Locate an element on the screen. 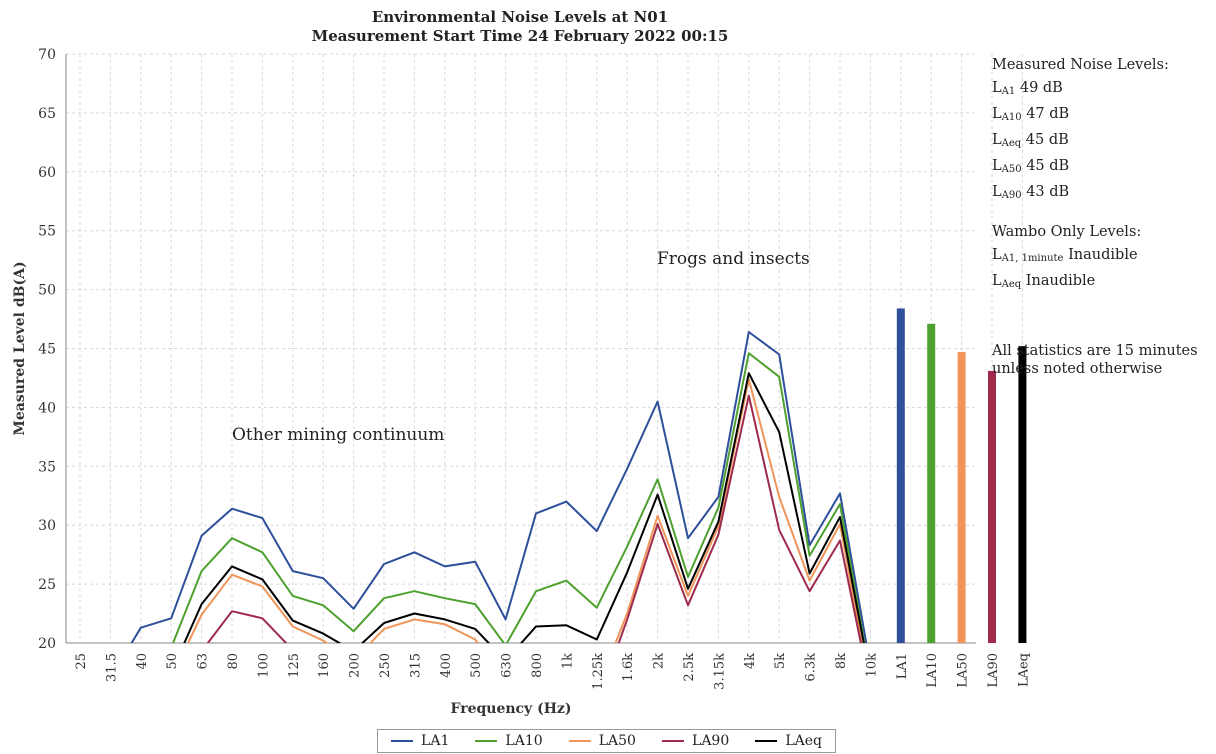  x-tick-label: 1k is located at coordinates (567, 661).